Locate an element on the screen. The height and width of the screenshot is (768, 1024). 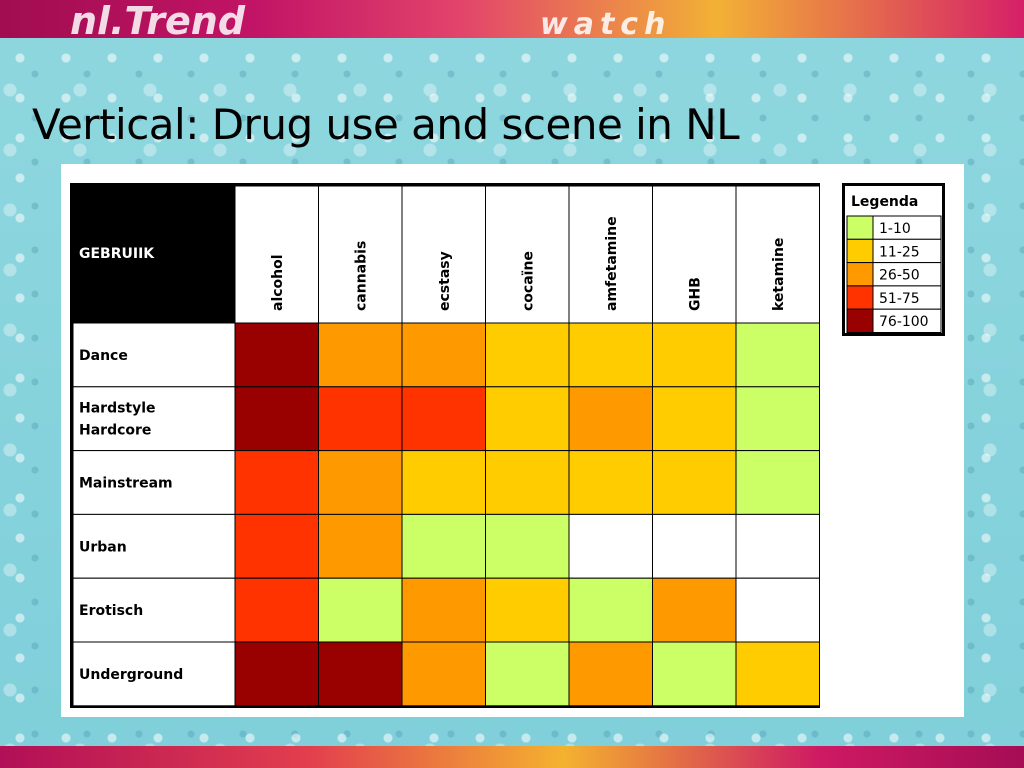
column-header-label: cannabis is located at coordinates (361, 276).